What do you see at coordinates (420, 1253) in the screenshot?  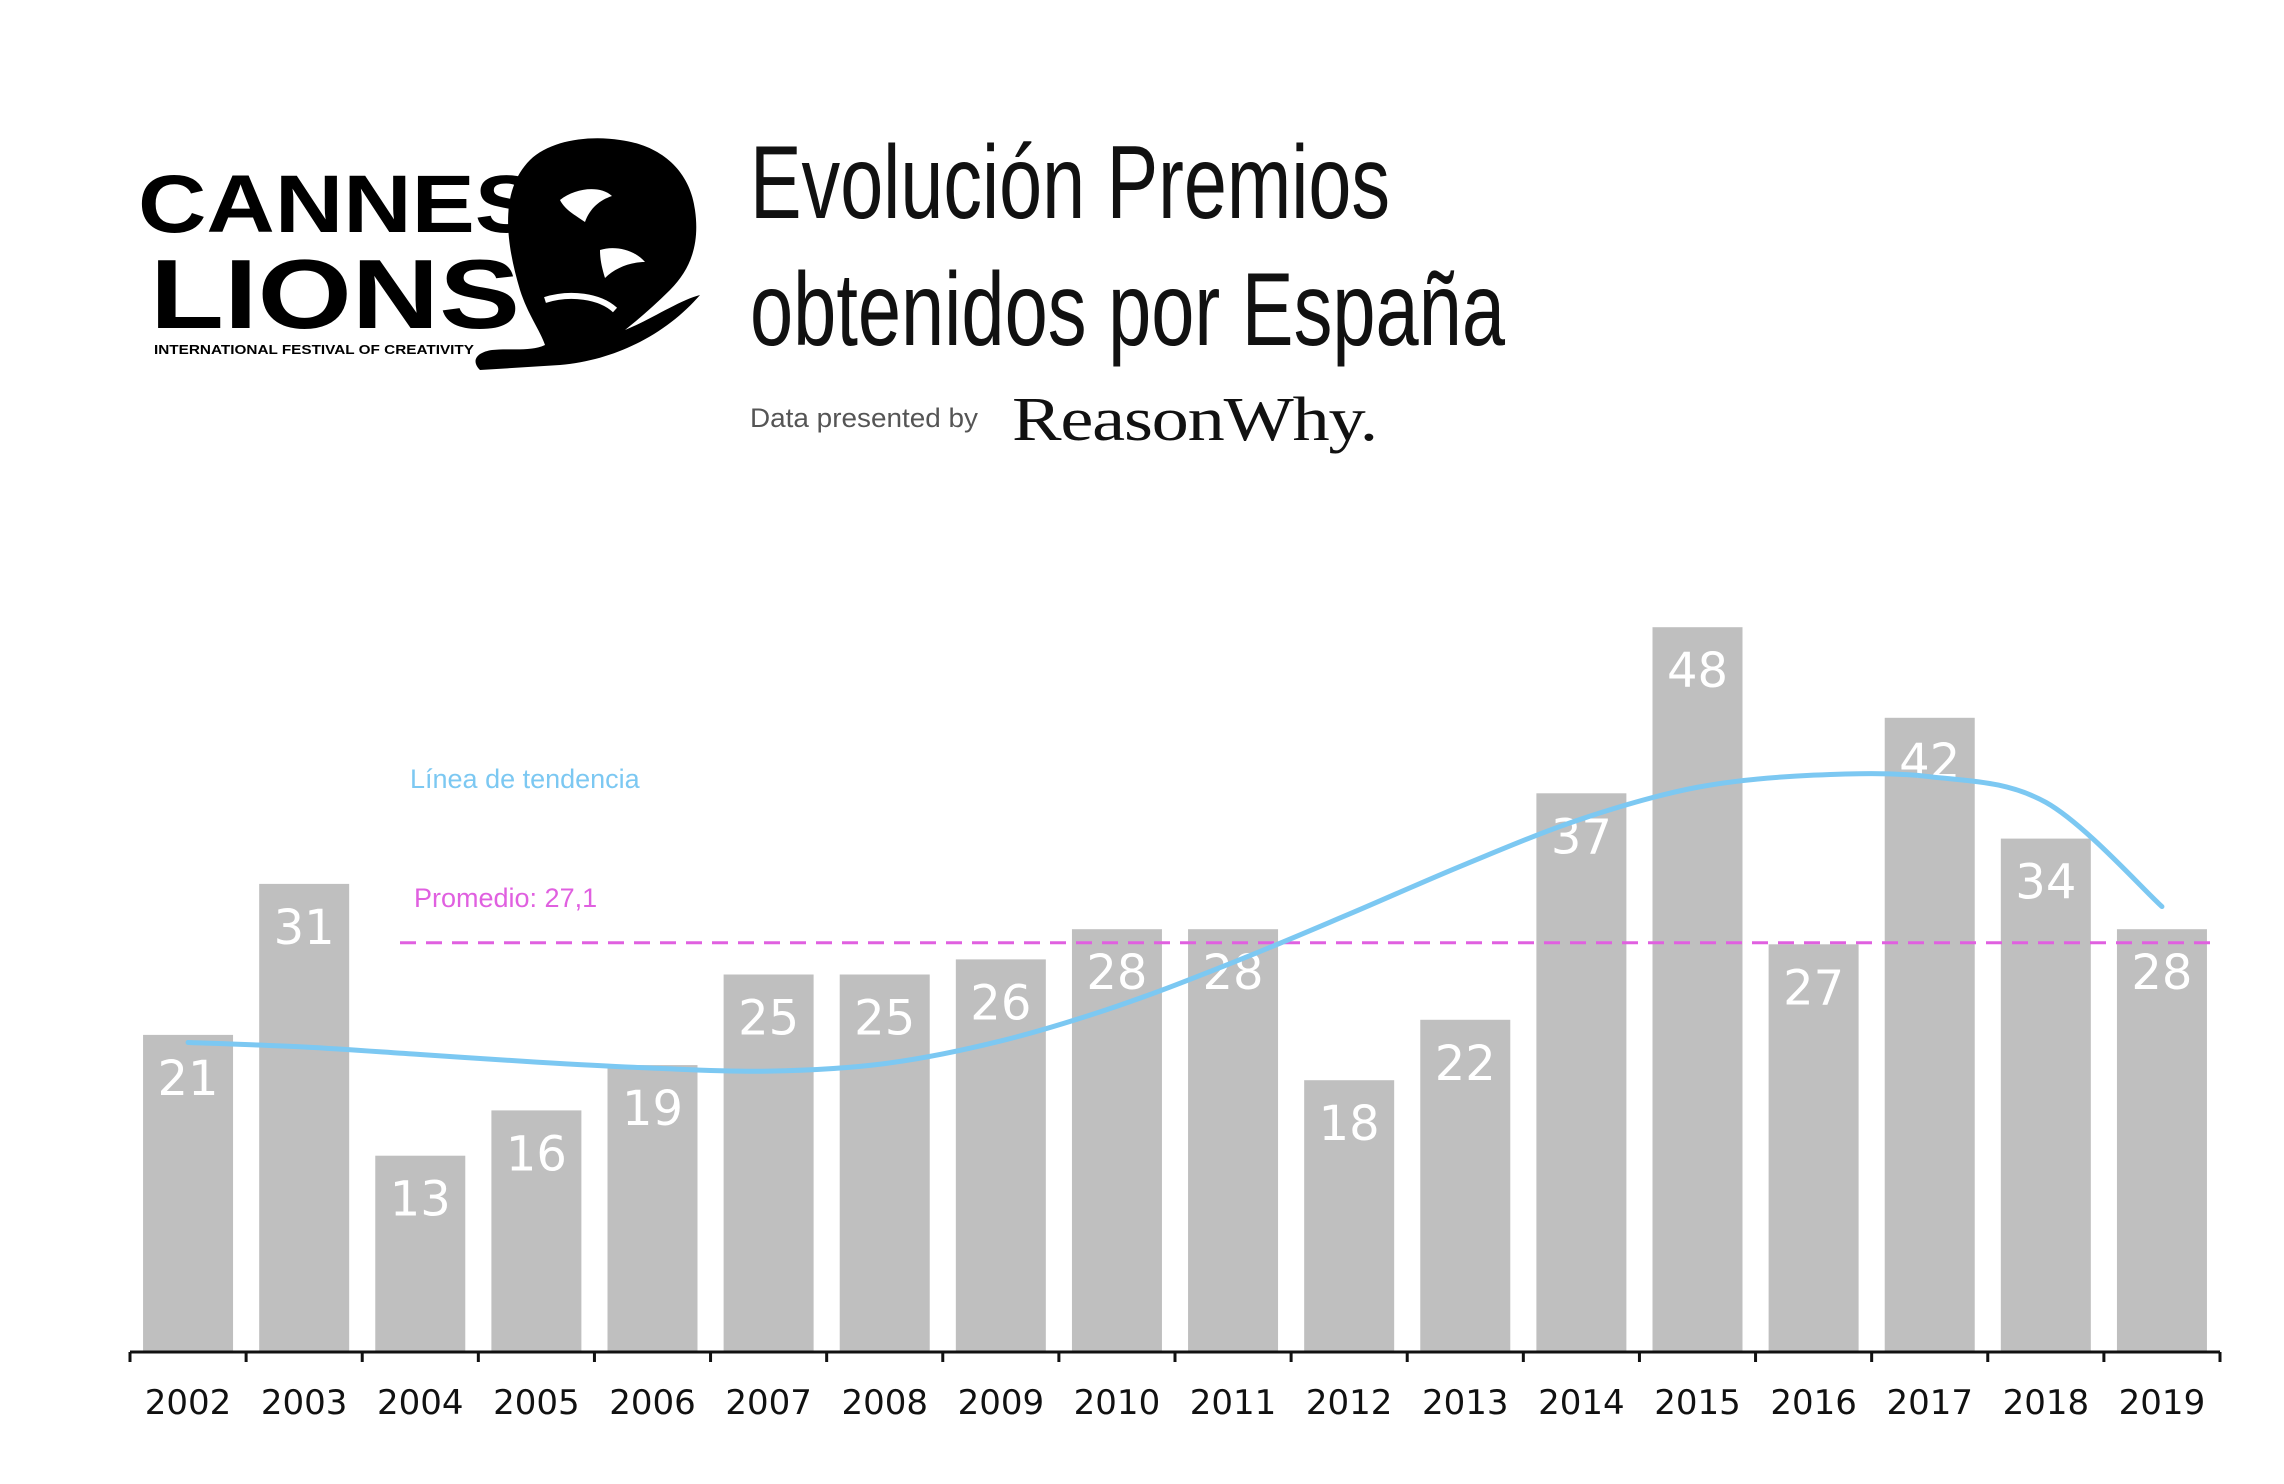 I see `bar-2004` at bounding box center [420, 1253].